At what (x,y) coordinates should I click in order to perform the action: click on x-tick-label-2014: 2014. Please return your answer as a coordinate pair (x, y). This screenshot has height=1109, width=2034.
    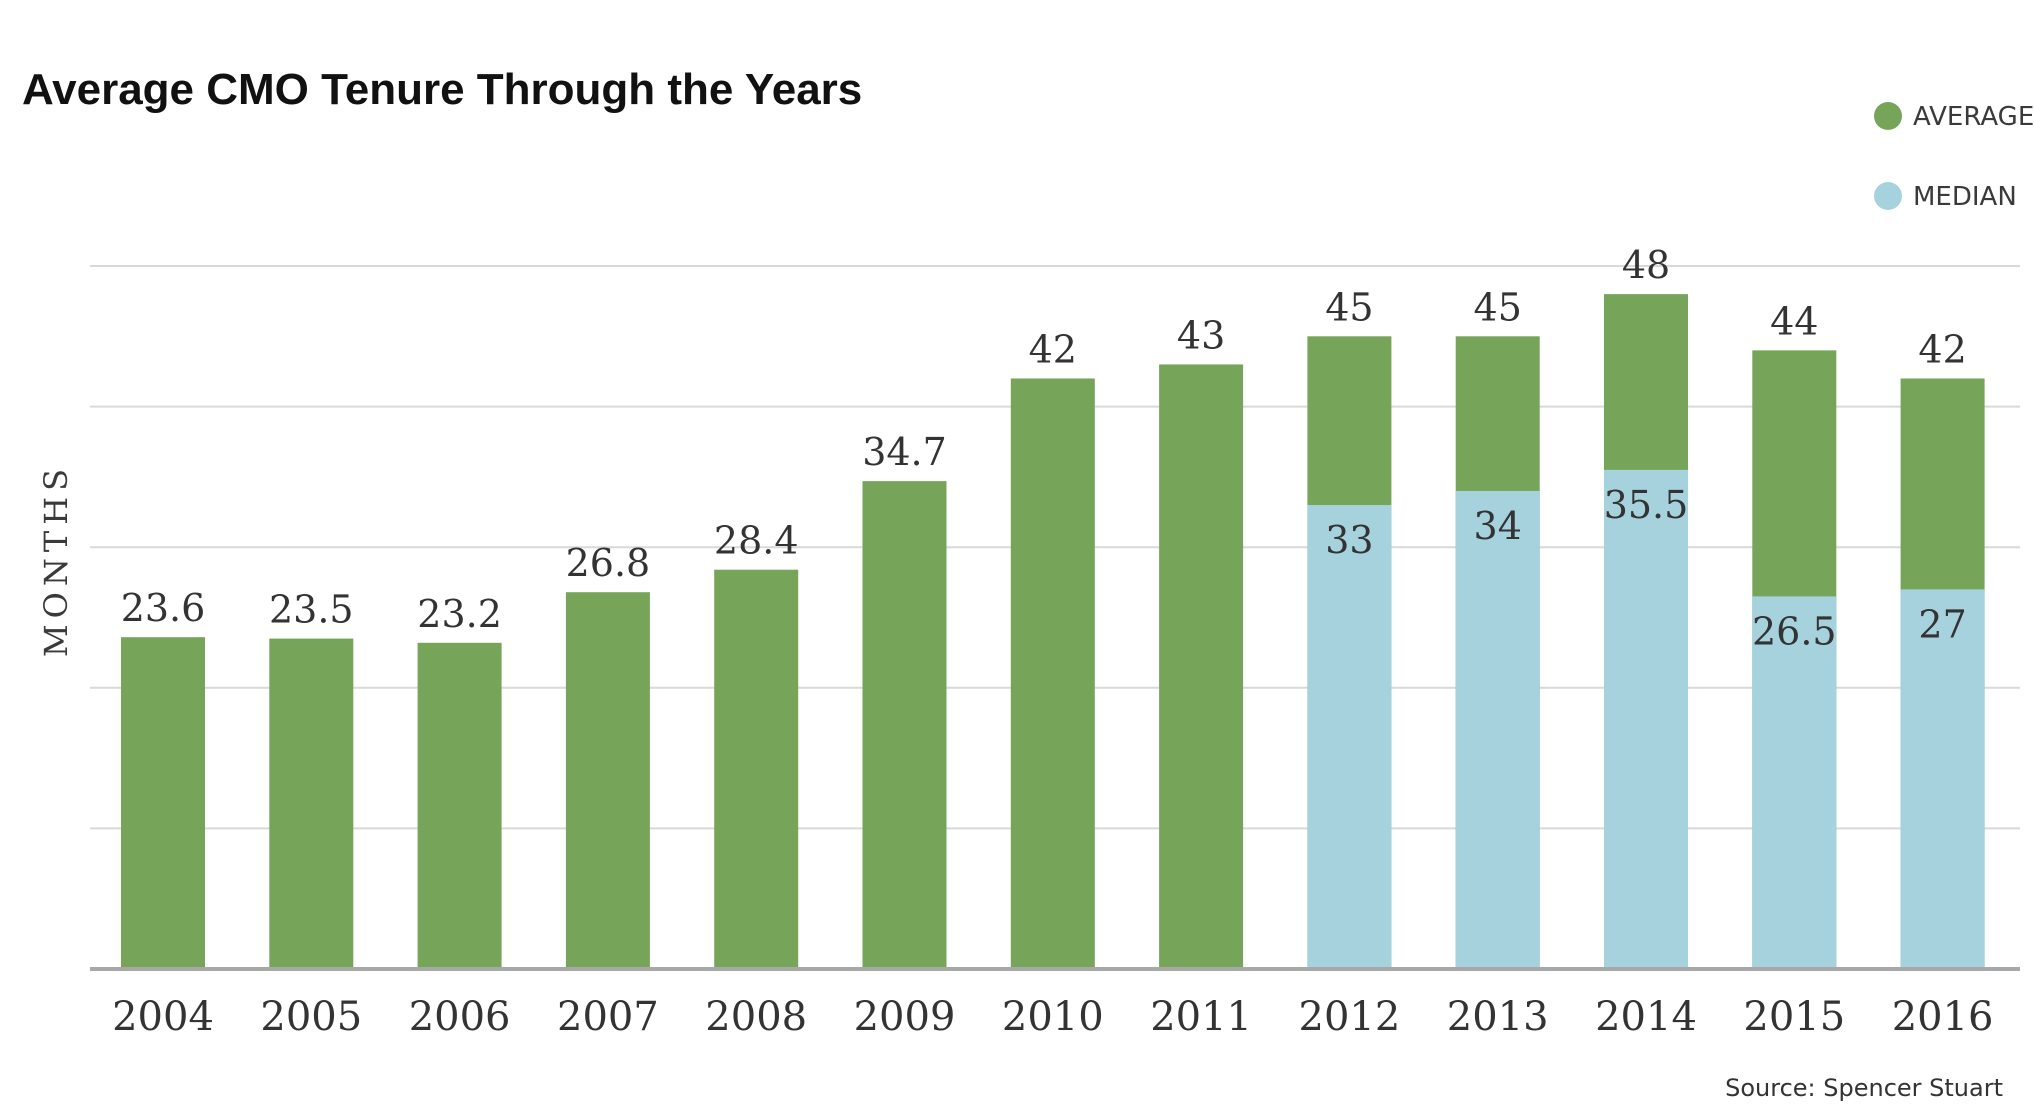
    Looking at the image, I should click on (1646, 1017).